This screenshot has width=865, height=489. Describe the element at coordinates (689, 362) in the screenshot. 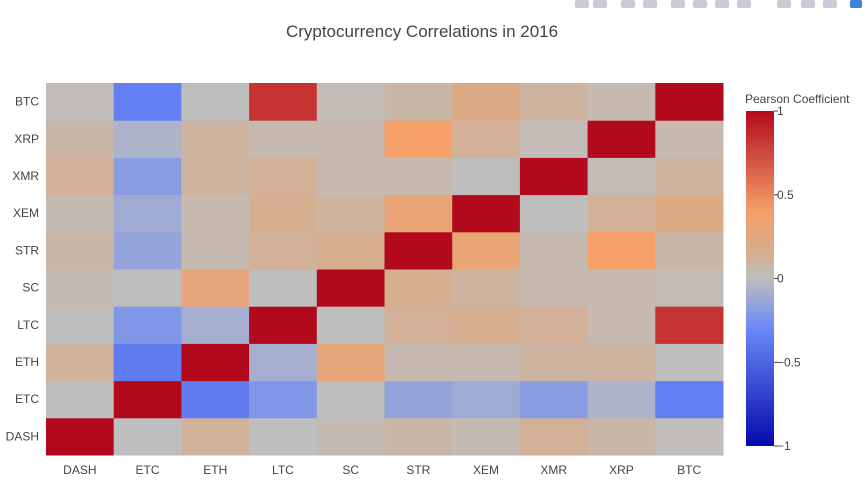

I see `heatmap-cell-eth-btc` at that location.